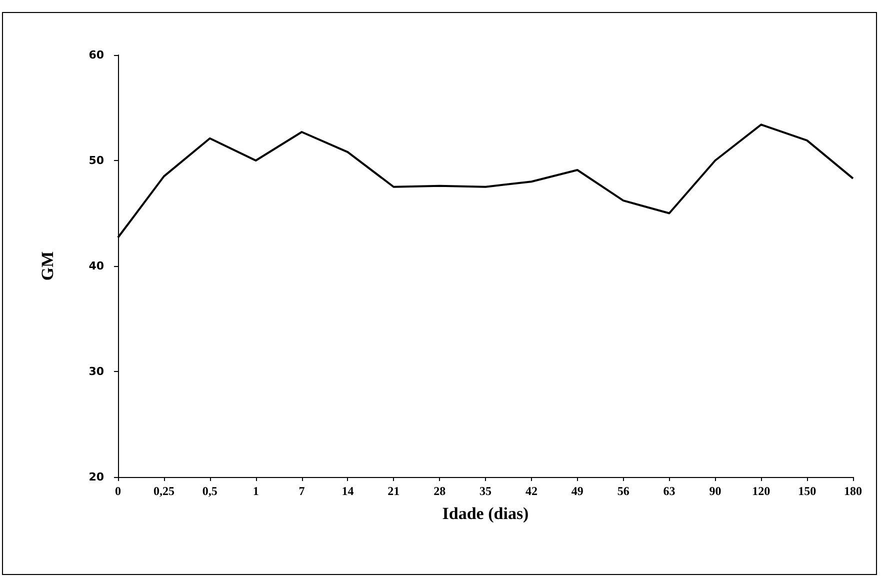 The width and height of the screenshot is (881, 579). I want to click on x-tick-label: 1, so click(255, 491).